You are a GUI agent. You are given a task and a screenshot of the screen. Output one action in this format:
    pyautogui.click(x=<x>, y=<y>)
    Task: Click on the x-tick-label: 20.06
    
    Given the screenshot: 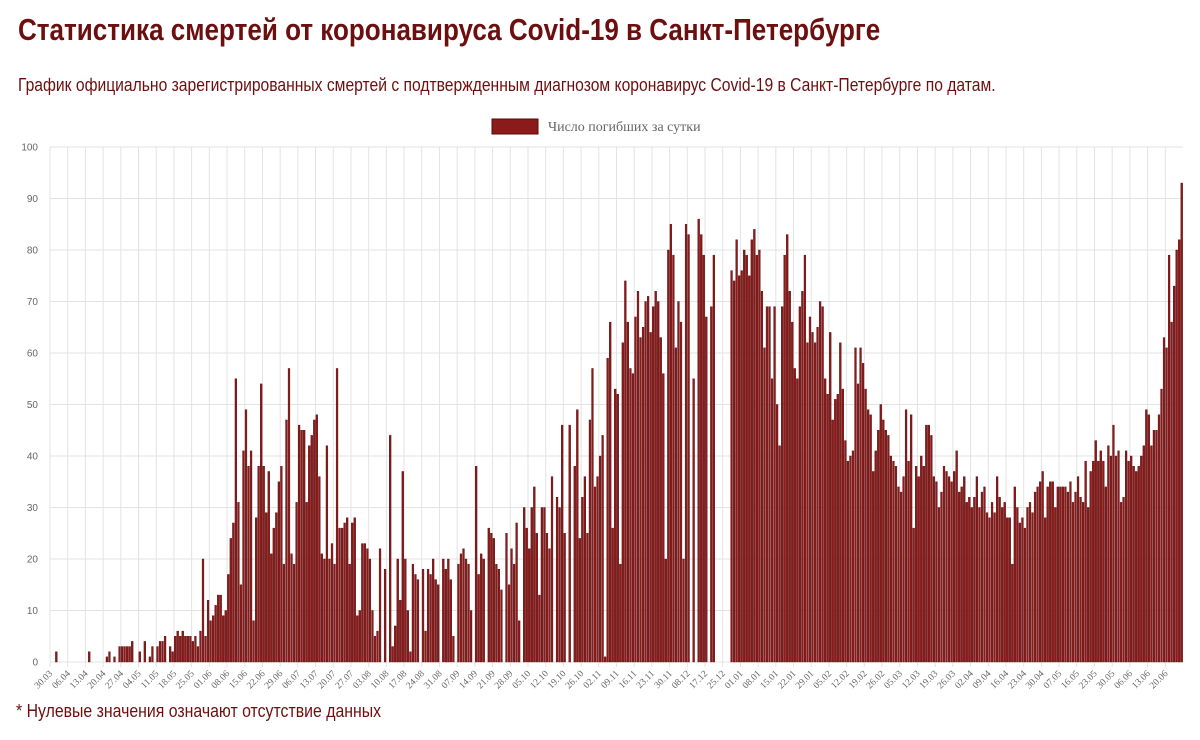 What is the action you would take?
    pyautogui.click(x=1159, y=680)
    